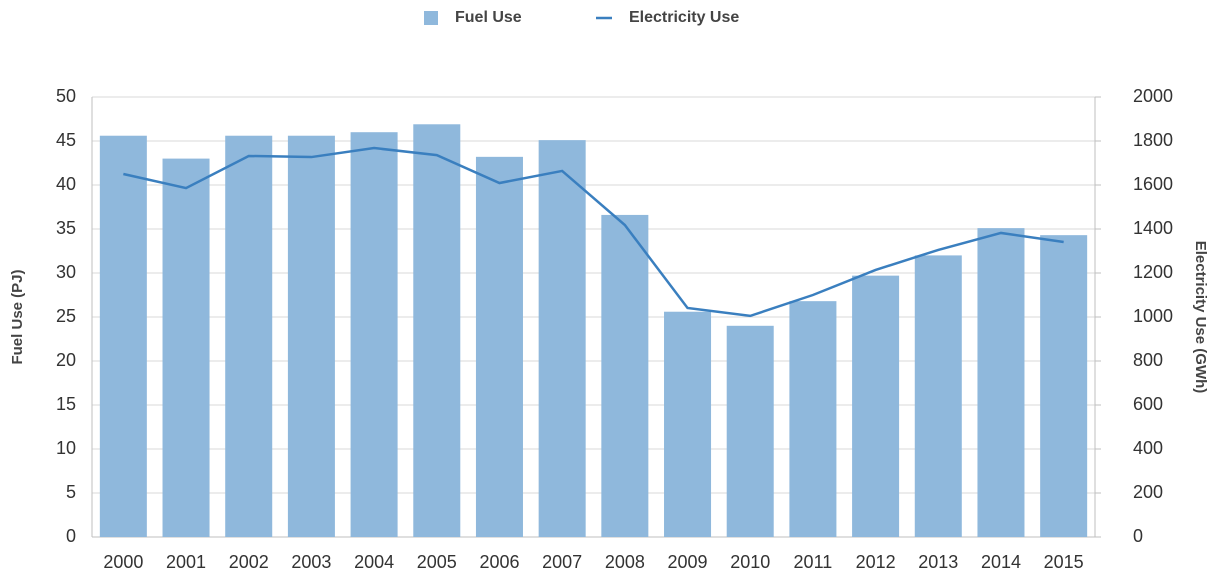  What do you see at coordinates (688, 562) in the screenshot?
I see `x-tick-label: 2009` at bounding box center [688, 562].